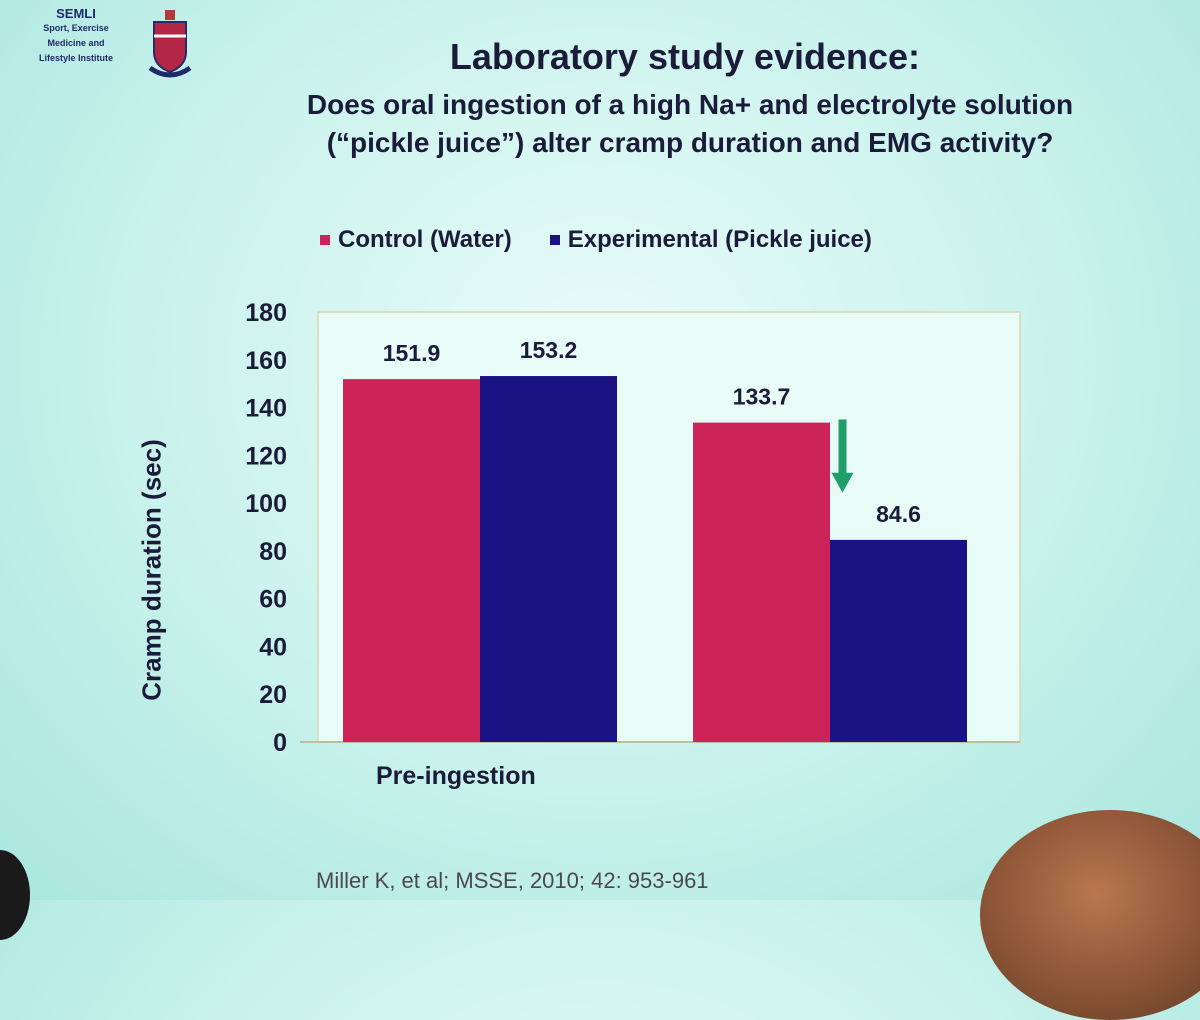 Image resolution: width=1200 pixels, height=1020 pixels. Describe the element at coordinates (685, 56) in the screenshot. I see `slide-title: Laboratory study evidence:` at that location.